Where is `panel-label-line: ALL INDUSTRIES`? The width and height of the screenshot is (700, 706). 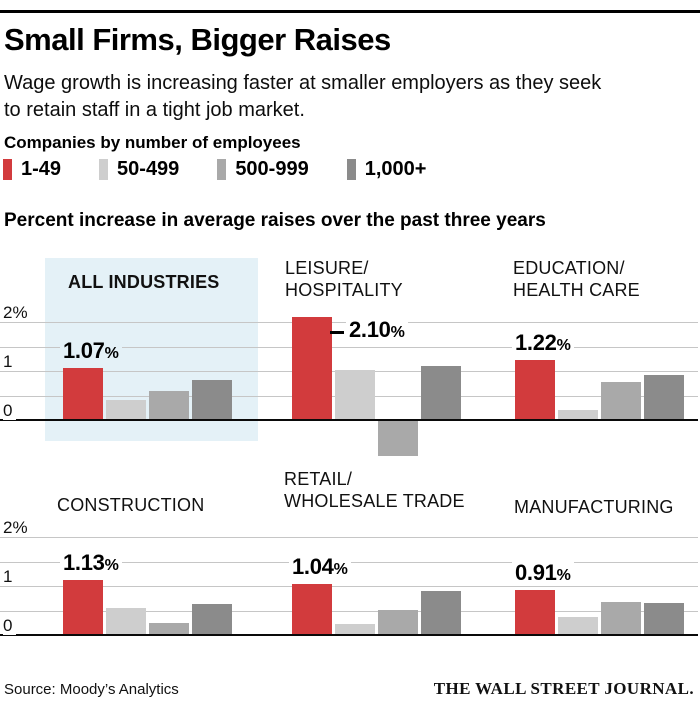 panel-label-line: ALL INDUSTRIES is located at coordinates (144, 282).